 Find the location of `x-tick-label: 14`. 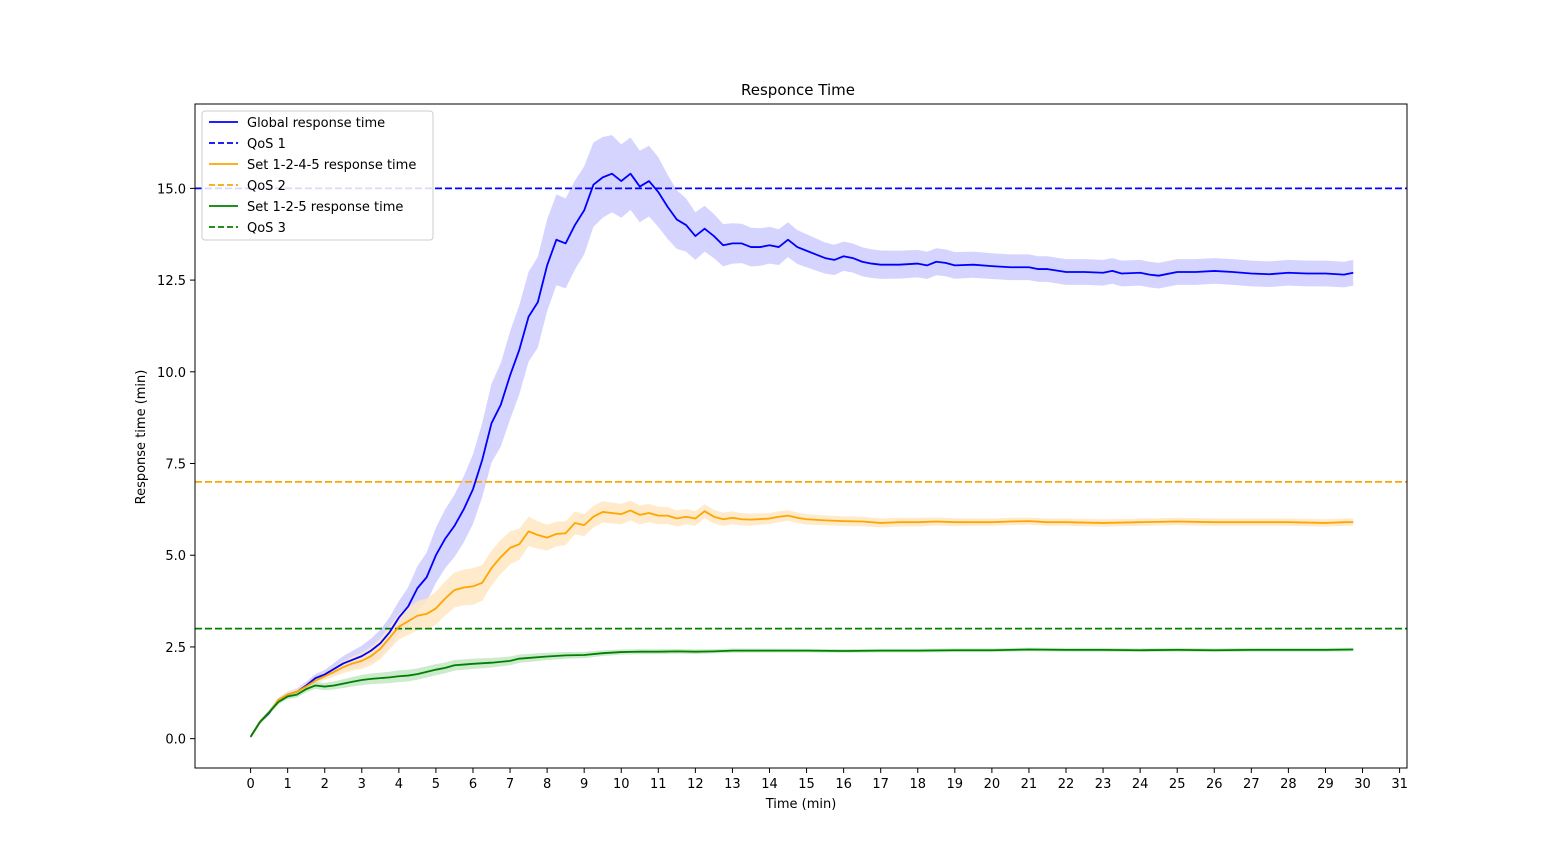

x-tick-label: 14 is located at coordinates (769, 784).